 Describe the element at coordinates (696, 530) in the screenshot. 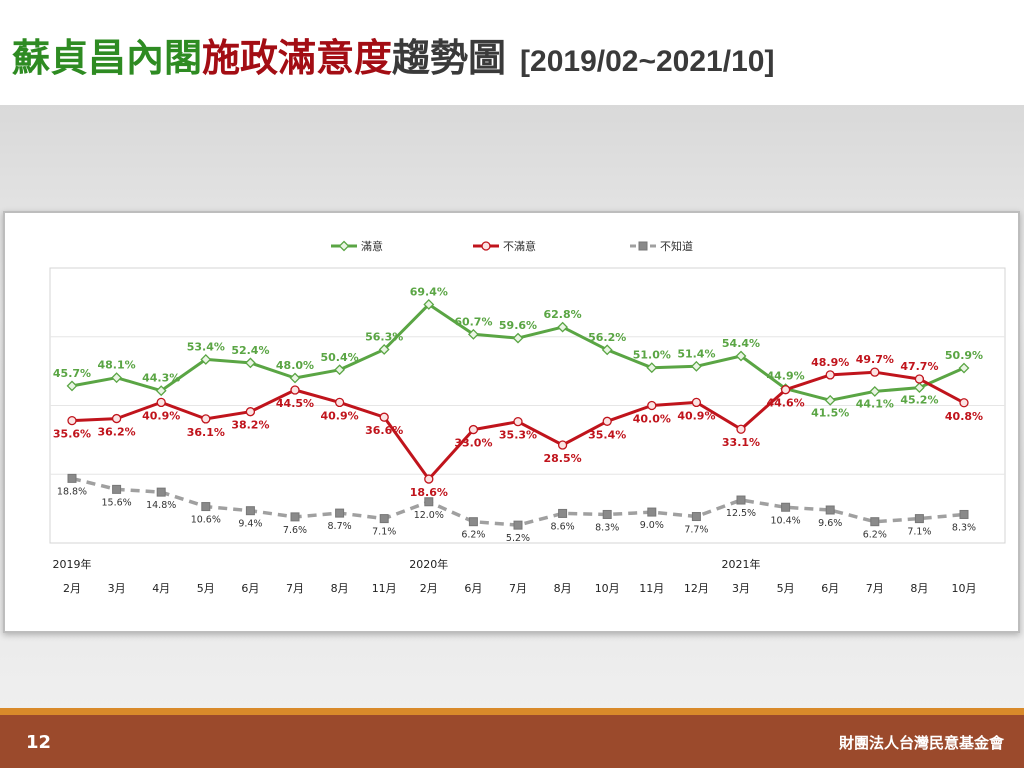

I see `data-label: 7.7%` at that location.